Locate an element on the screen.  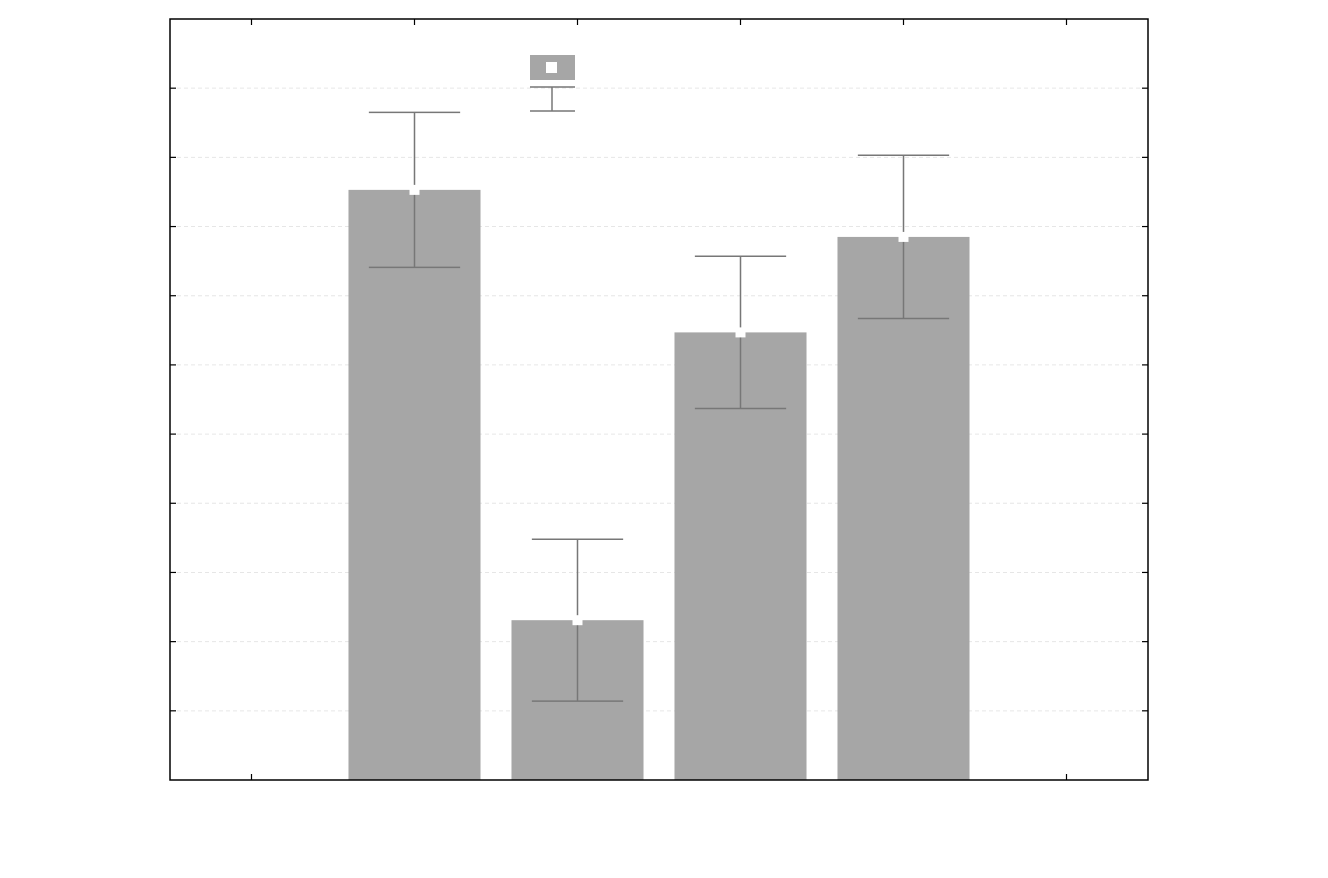
legend is located at coordinates (552, 83).